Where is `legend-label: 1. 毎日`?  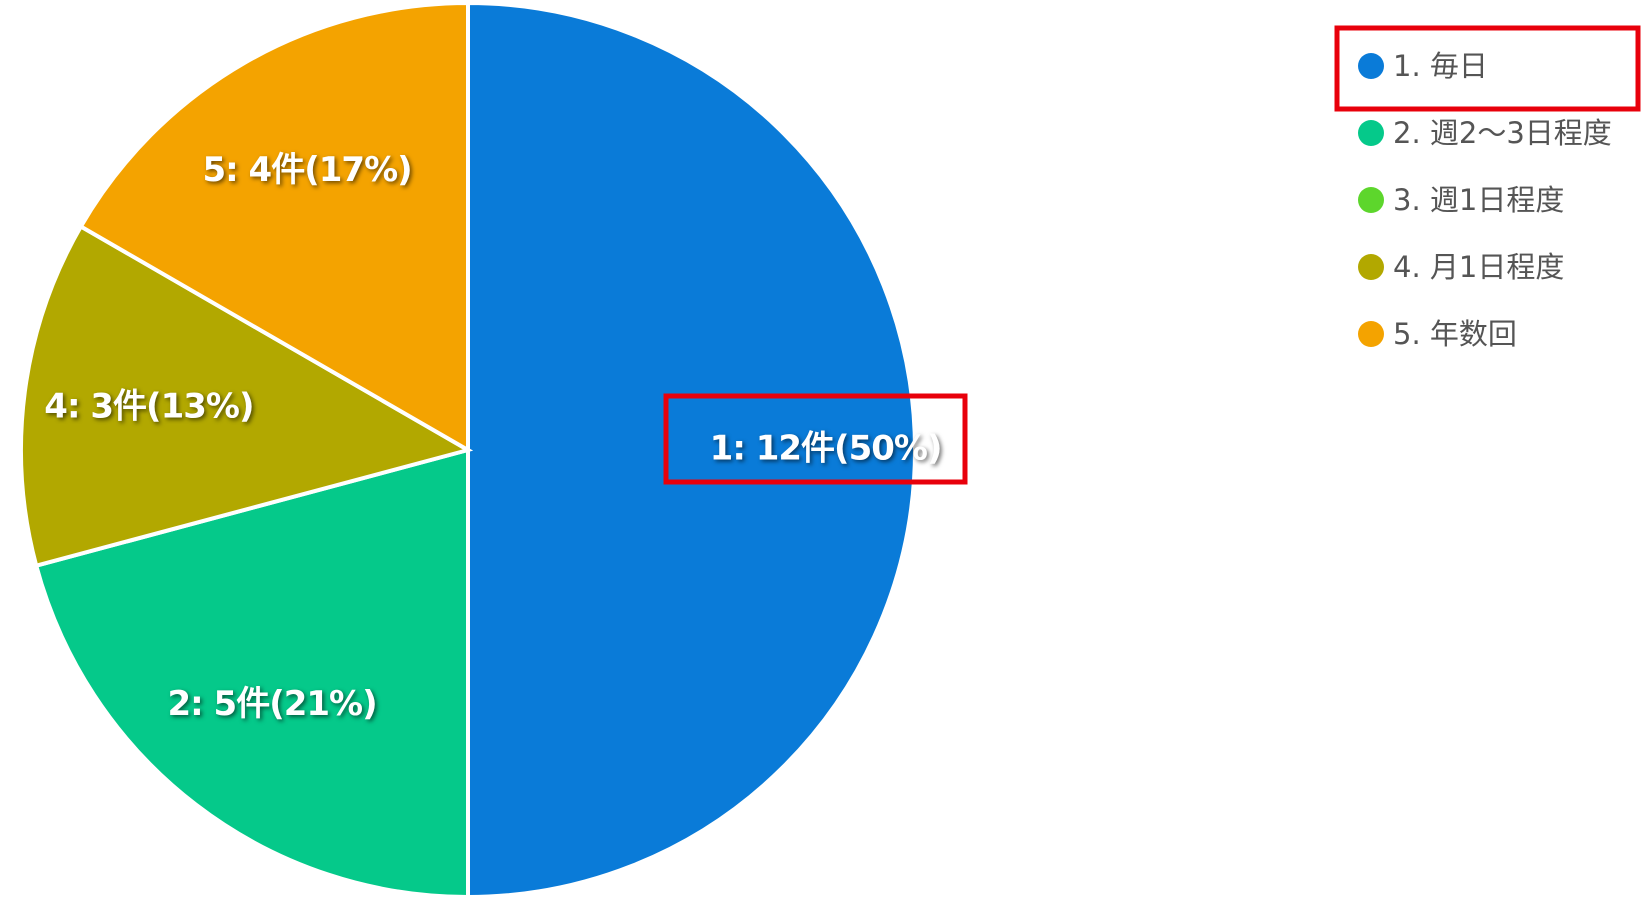 legend-label: 1. 毎日 is located at coordinates (1440, 66).